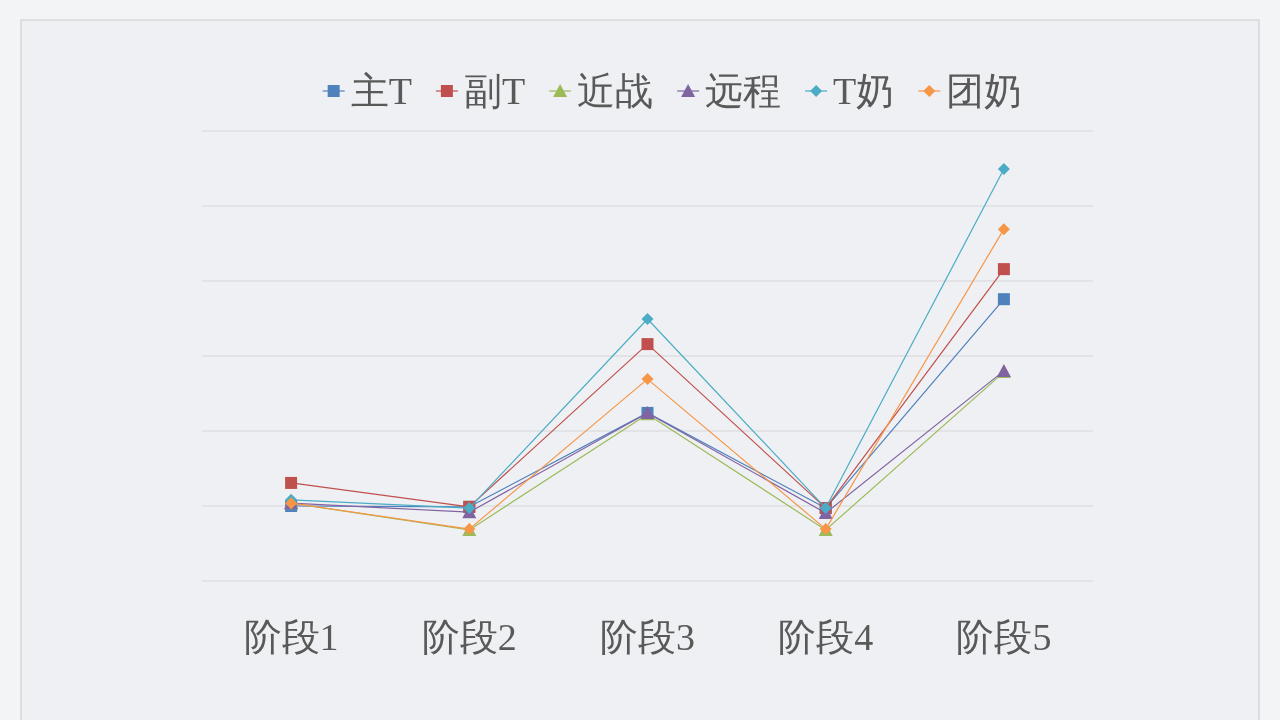 The width and height of the screenshot is (1280, 720). I want to click on legend-label: 远程, so click(743, 91).